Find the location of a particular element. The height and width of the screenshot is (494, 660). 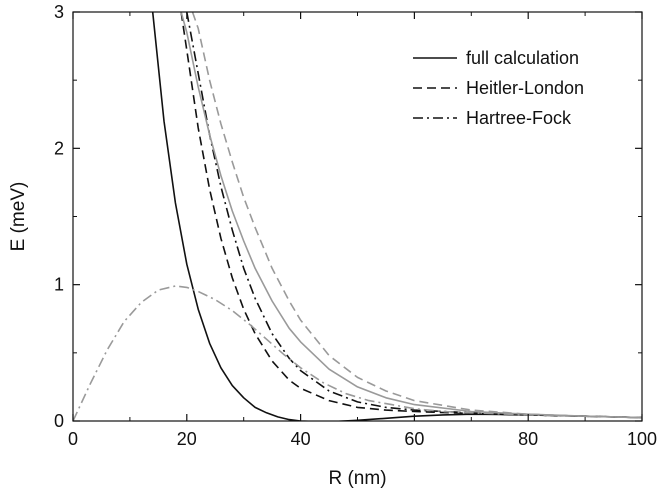

x-tick-label: 40 is located at coordinates (301, 439).